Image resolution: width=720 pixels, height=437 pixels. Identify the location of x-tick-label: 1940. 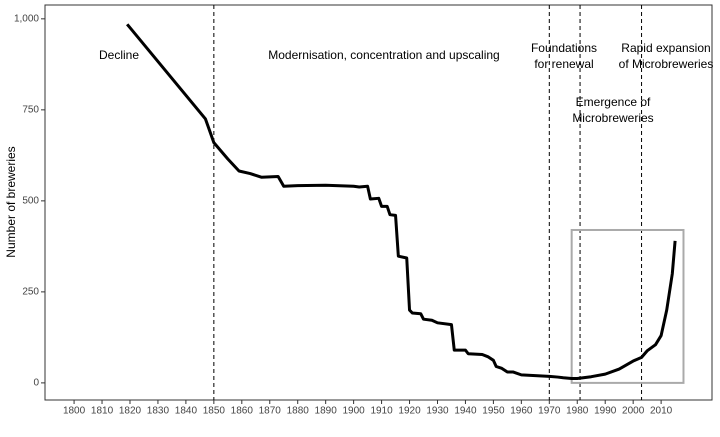
(465, 411).